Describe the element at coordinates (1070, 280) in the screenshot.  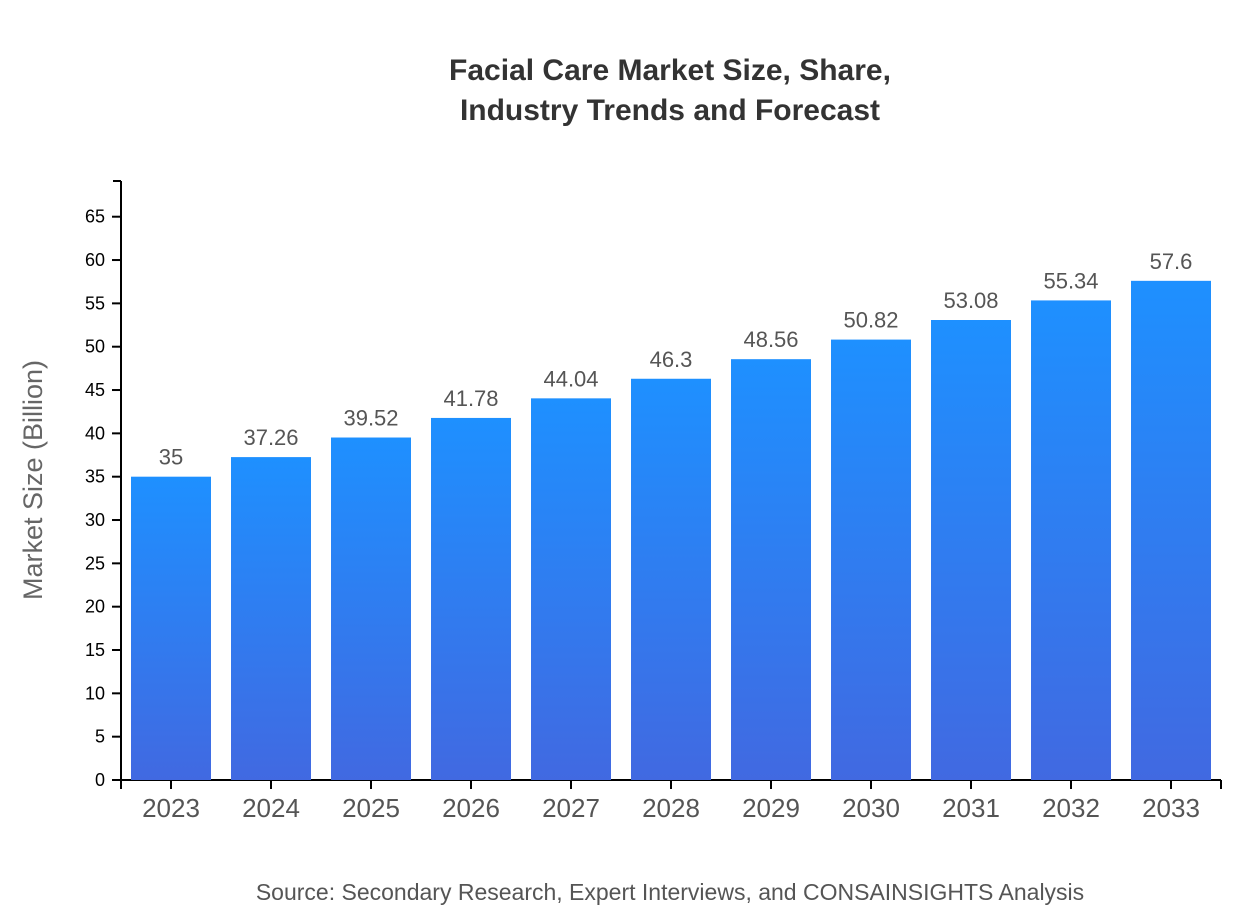
I see `data-label: 55.34` at that location.